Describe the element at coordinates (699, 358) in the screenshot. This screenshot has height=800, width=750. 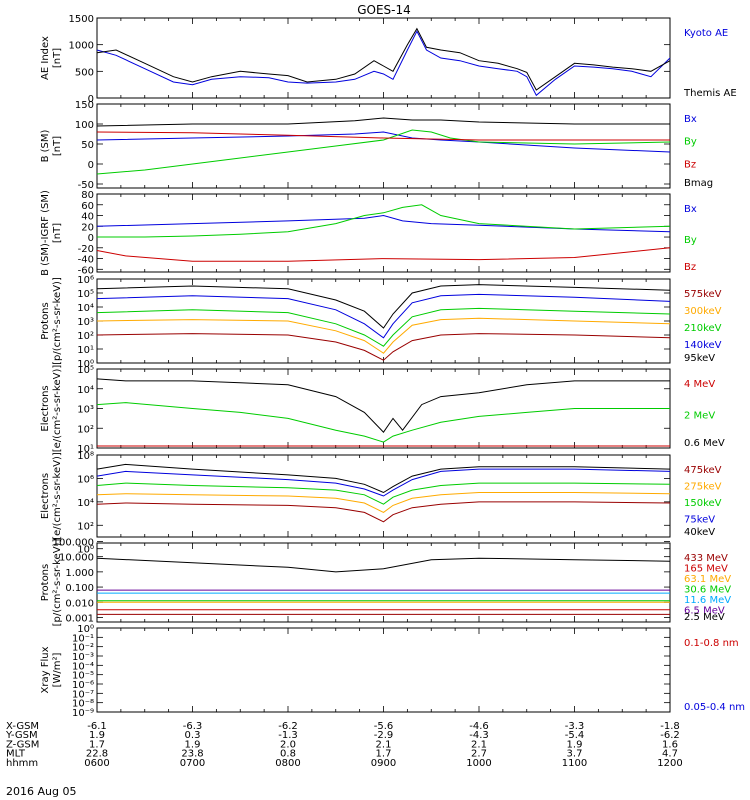
I see `legend-entry: 95keV` at that location.